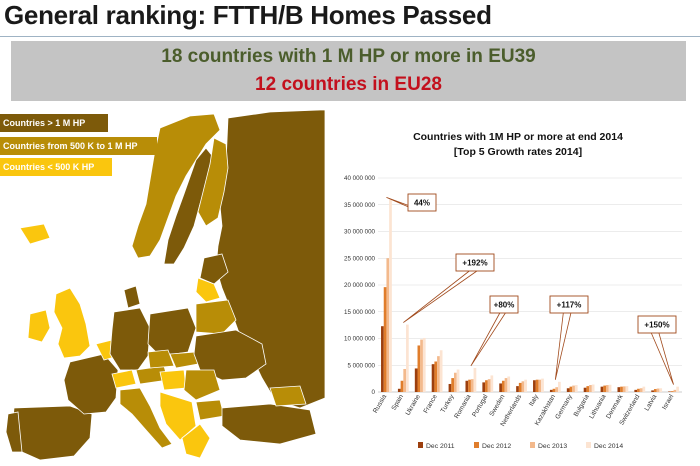  I want to click on map-region-balkans, so click(178, 416).